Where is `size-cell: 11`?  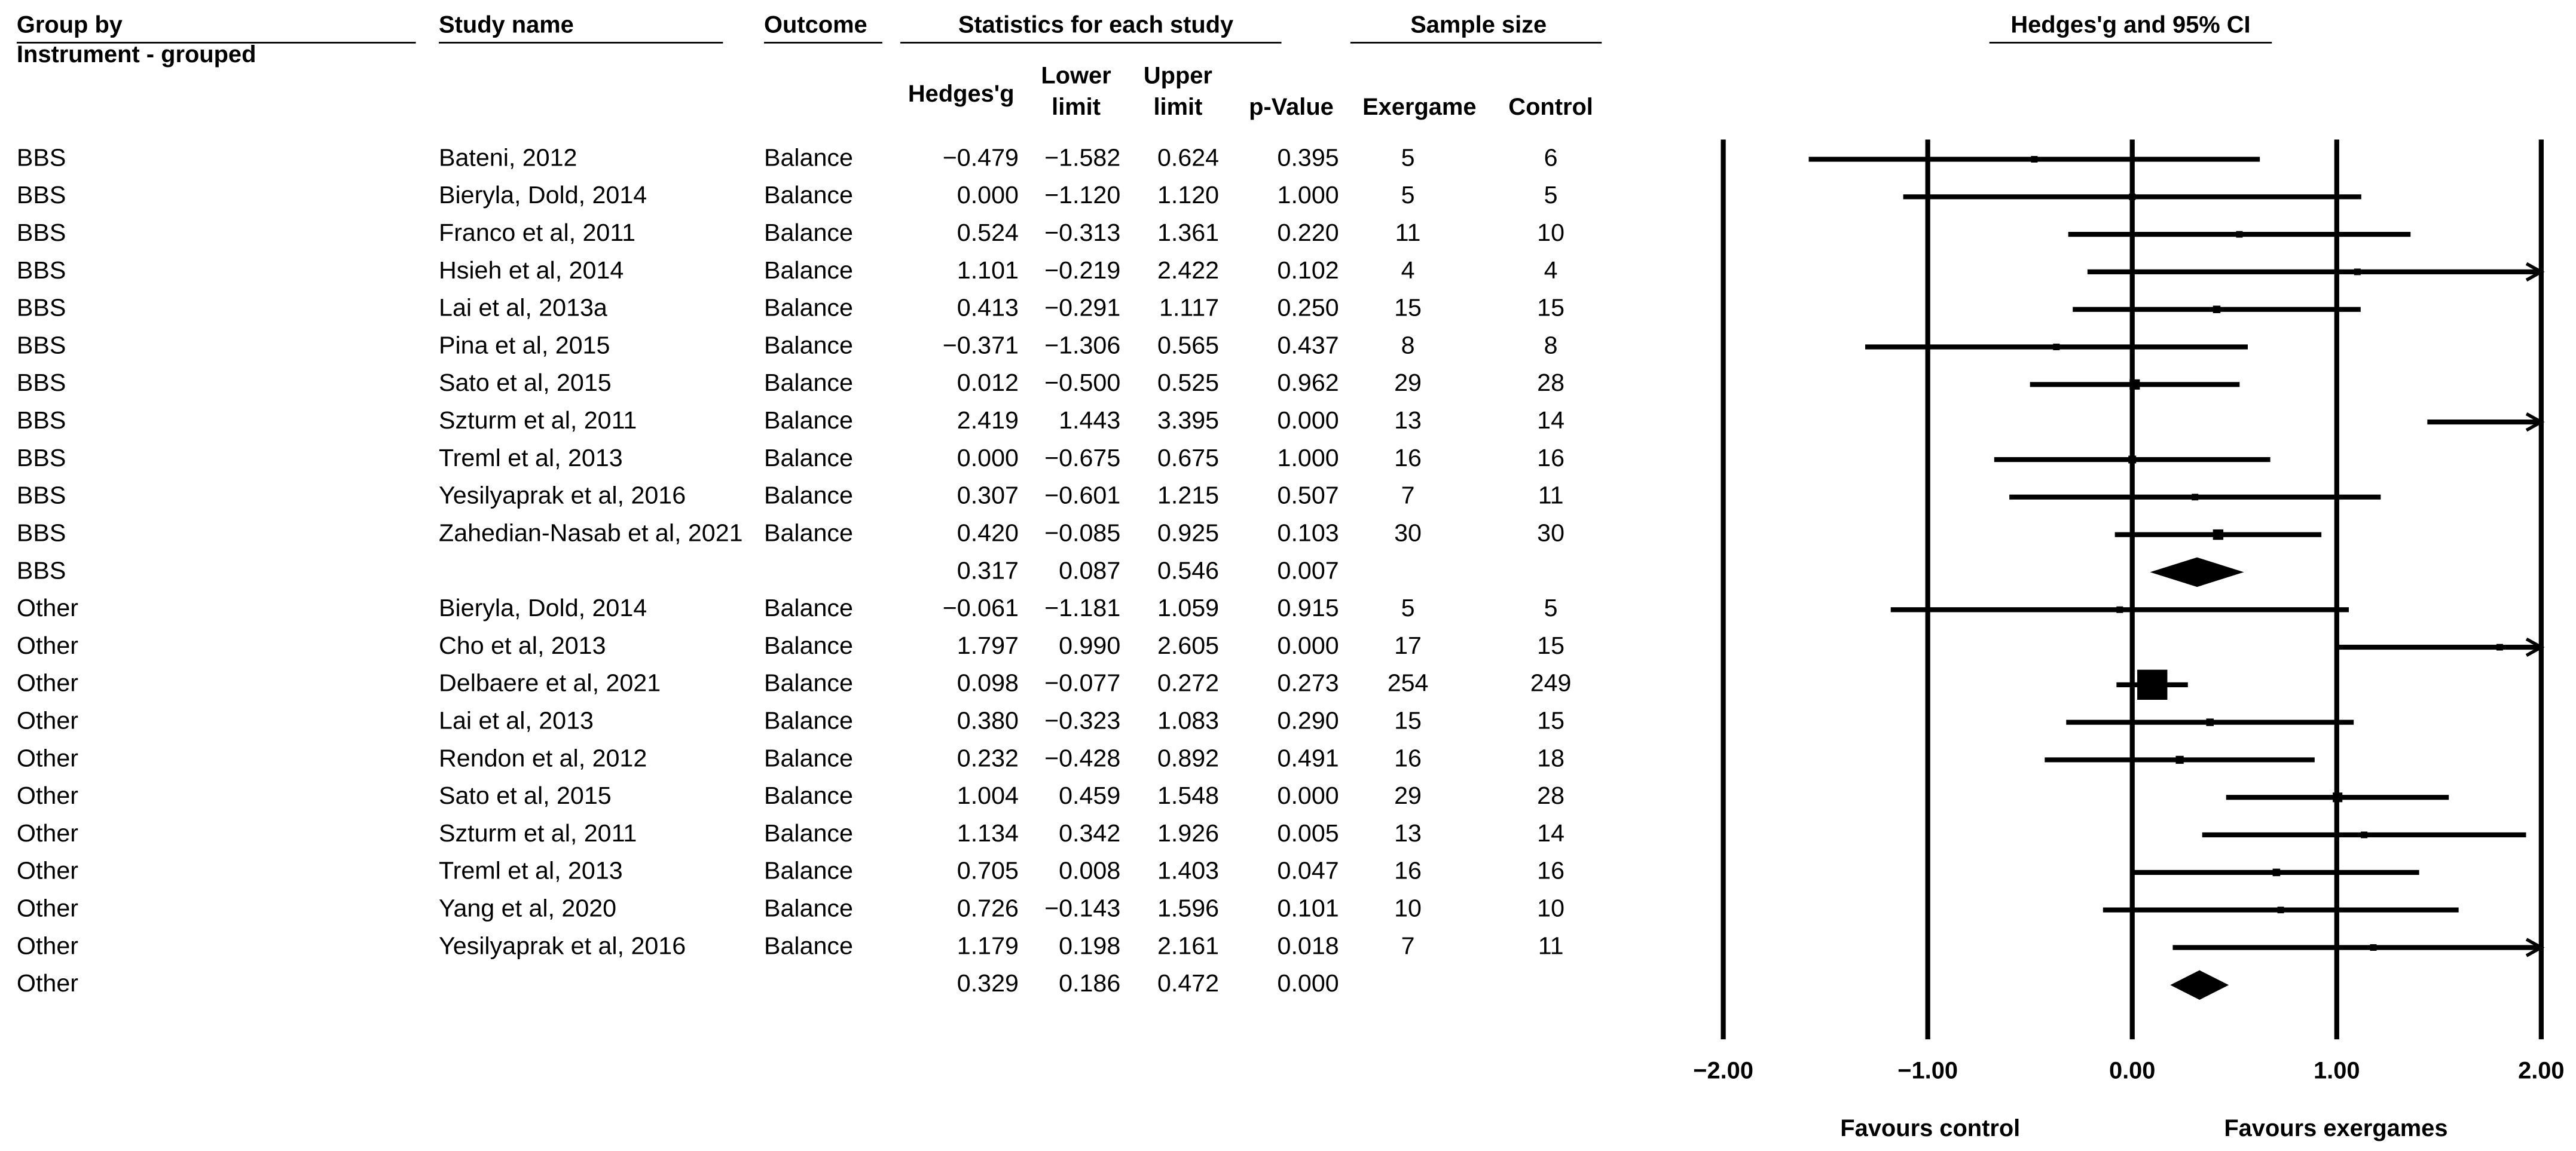 size-cell: 11 is located at coordinates (1551, 945).